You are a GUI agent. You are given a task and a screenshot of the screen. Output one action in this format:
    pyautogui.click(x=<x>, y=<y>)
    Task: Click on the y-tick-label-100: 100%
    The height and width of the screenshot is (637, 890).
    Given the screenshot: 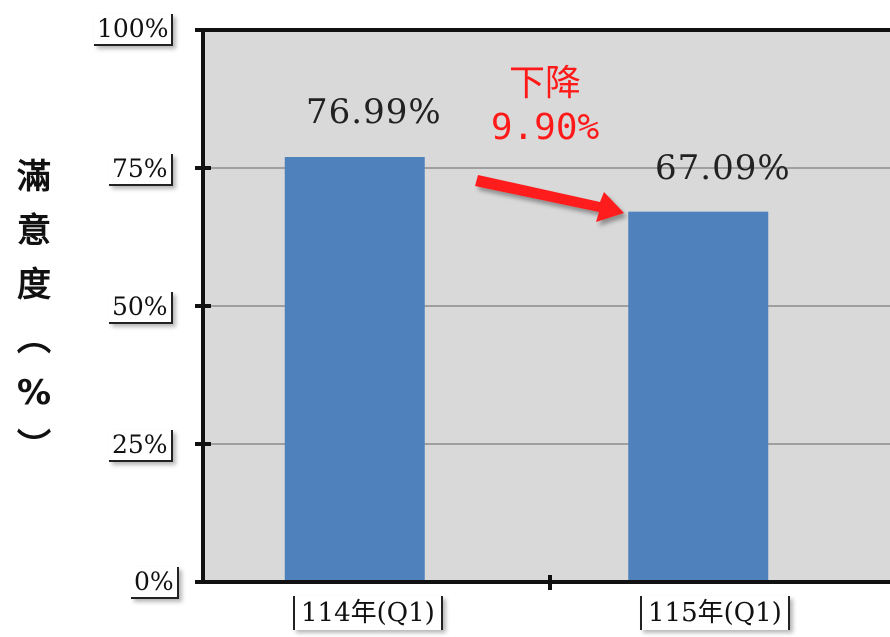 What is the action you would take?
    pyautogui.click(x=134, y=30)
    